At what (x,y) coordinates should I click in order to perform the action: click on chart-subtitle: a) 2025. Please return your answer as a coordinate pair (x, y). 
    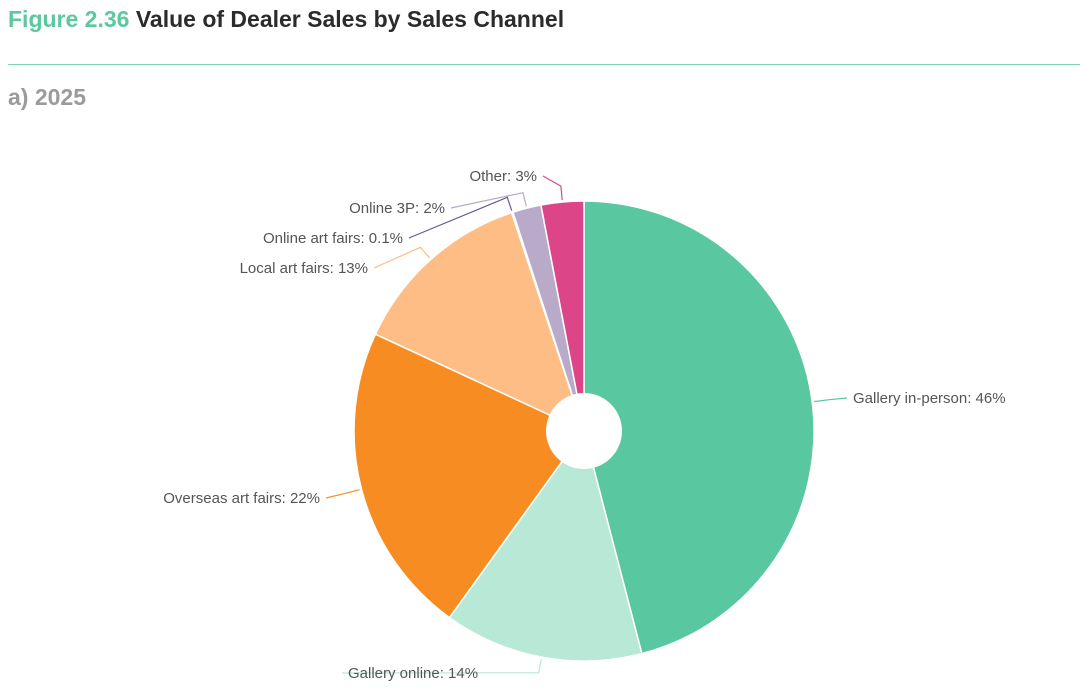
    Looking at the image, I should click on (47, 97).